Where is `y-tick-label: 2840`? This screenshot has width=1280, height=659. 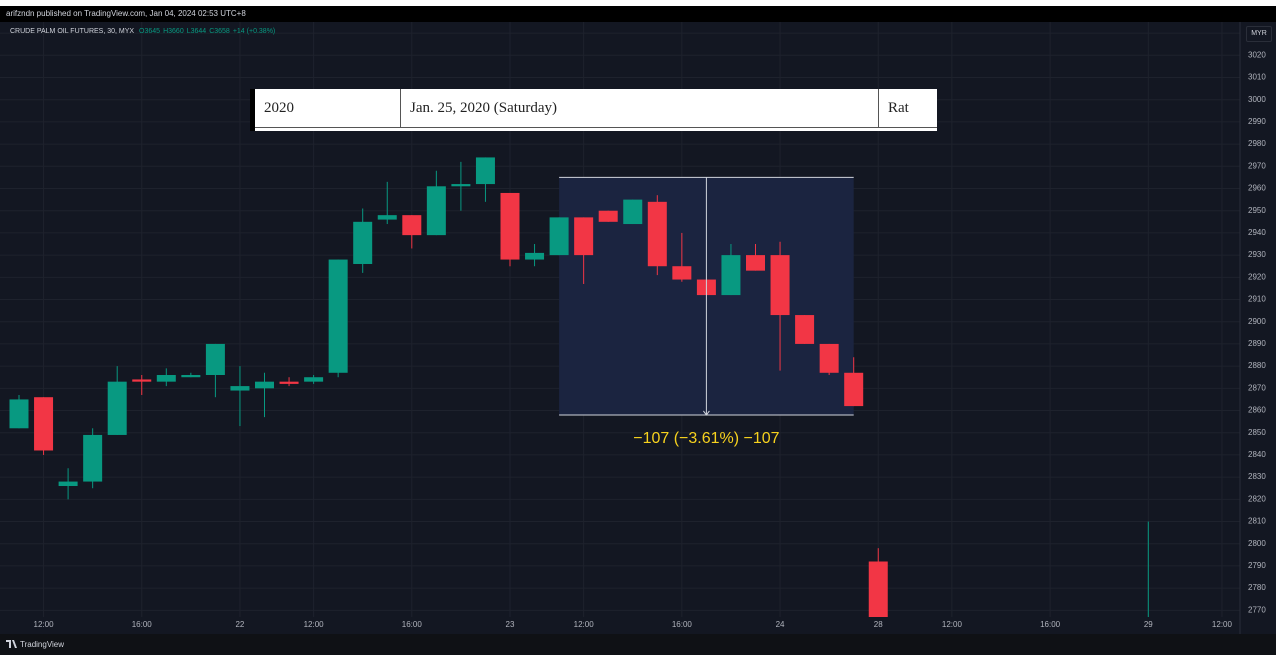 y-tick-label: 2840 is located at coordinates (1257, 454).